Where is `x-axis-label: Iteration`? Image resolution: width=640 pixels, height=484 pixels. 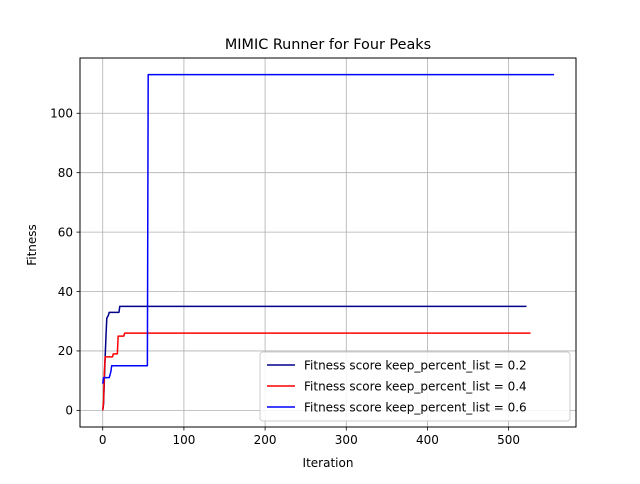 x-axis-label: Iteration is located at coordinates (328, 463).